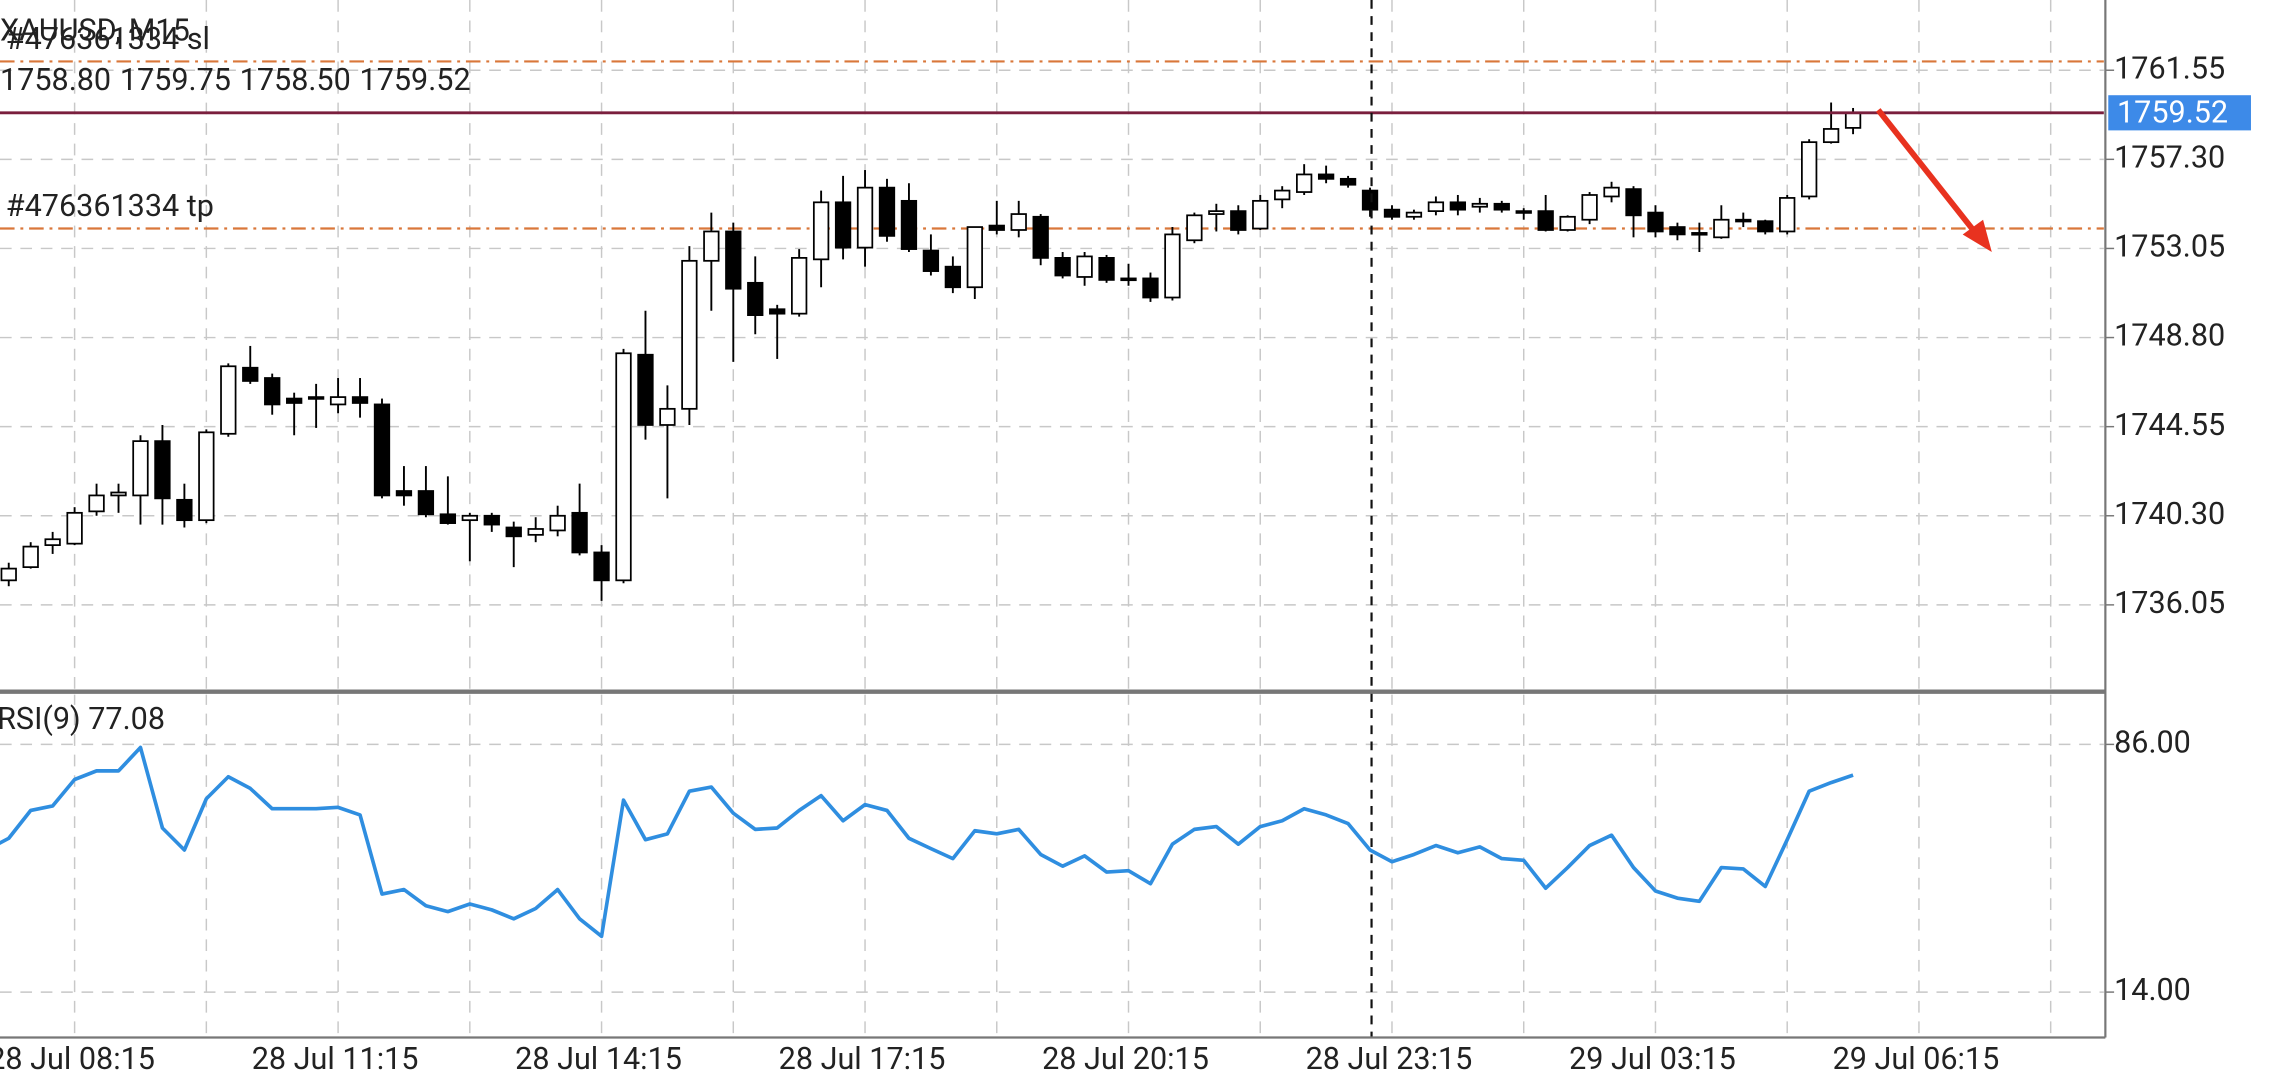 The height and width of the screenshot is (1080, 2283). What do you see at coordinates (55, 80) in the screenshot?
I see `ohlc-value: 1758.80` at bounding box center [55, 80].